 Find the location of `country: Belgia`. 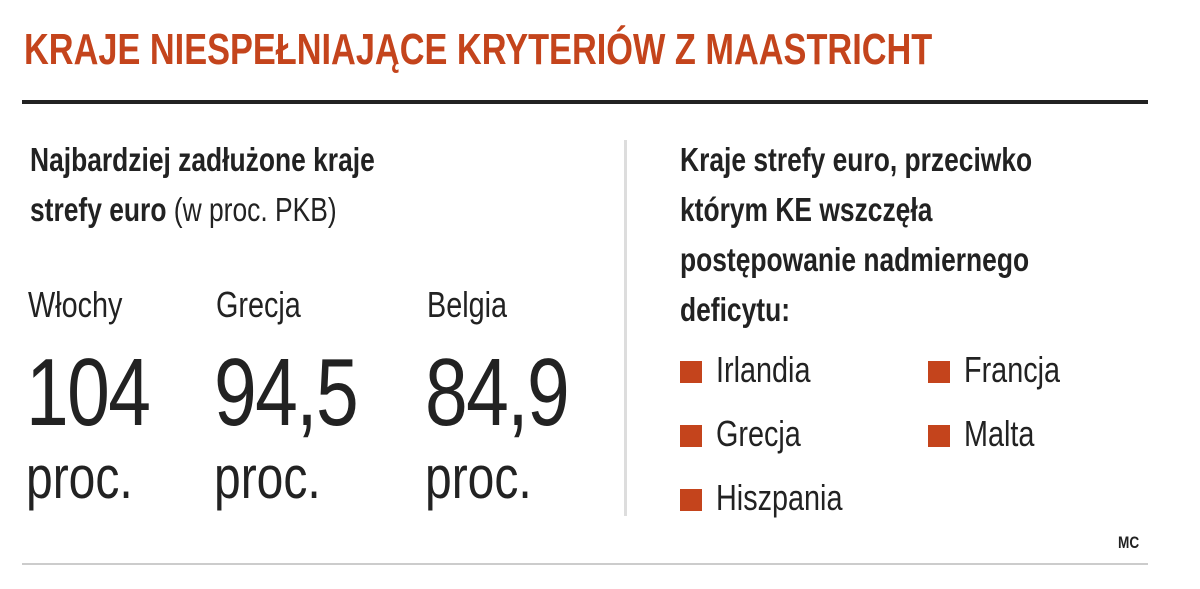

country: Belgia is located at coordinates (467, 304).